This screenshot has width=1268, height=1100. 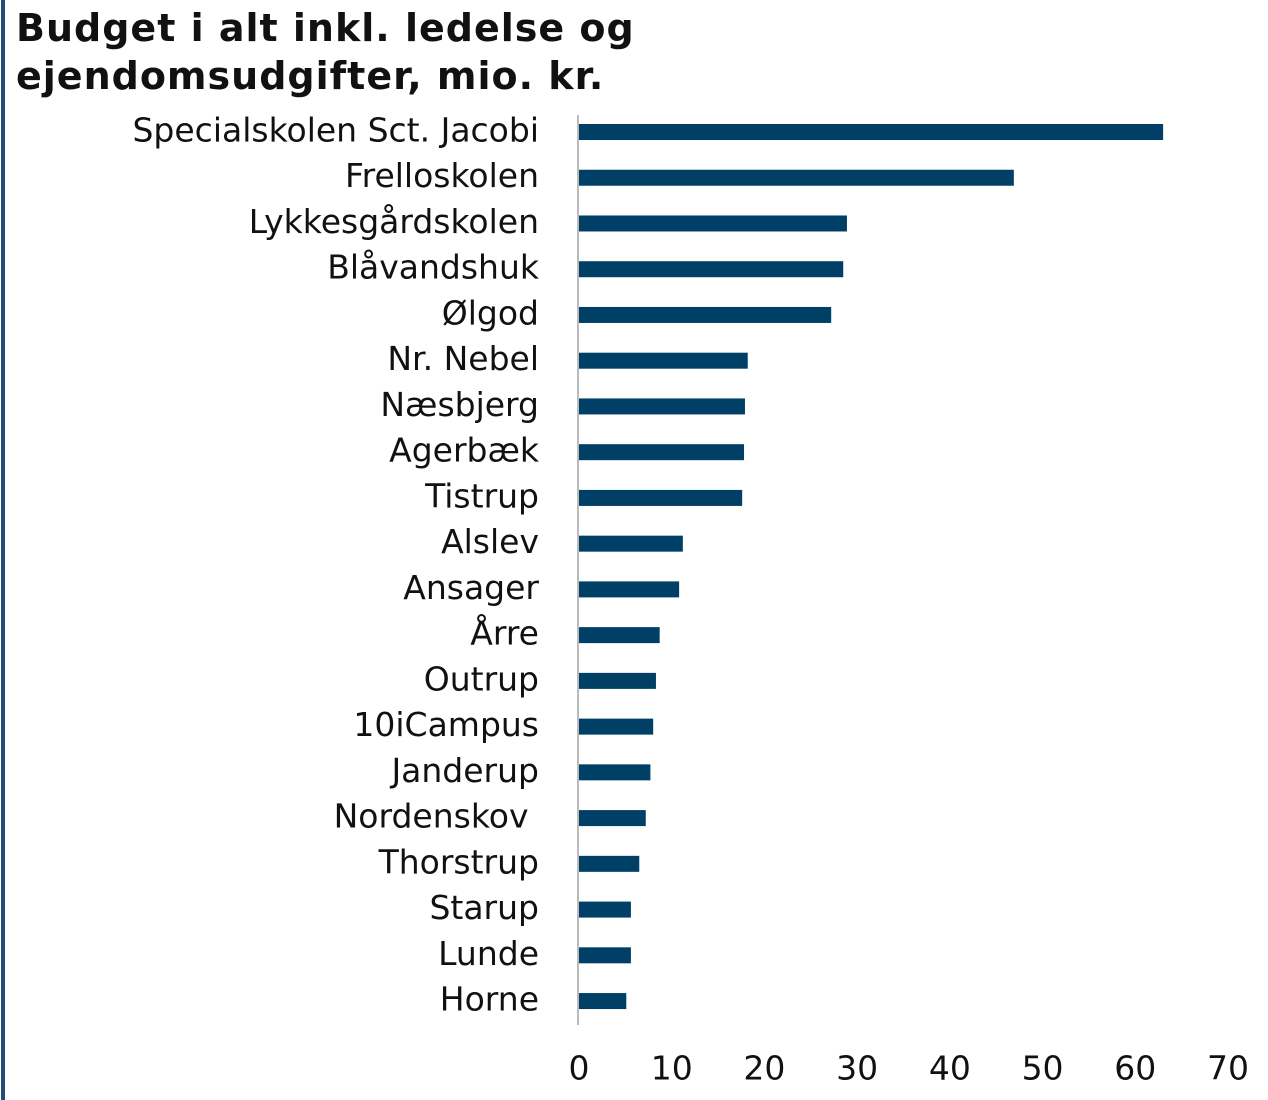 I want to click on x-tick-label: 70, so click(x=1228, y=1068).